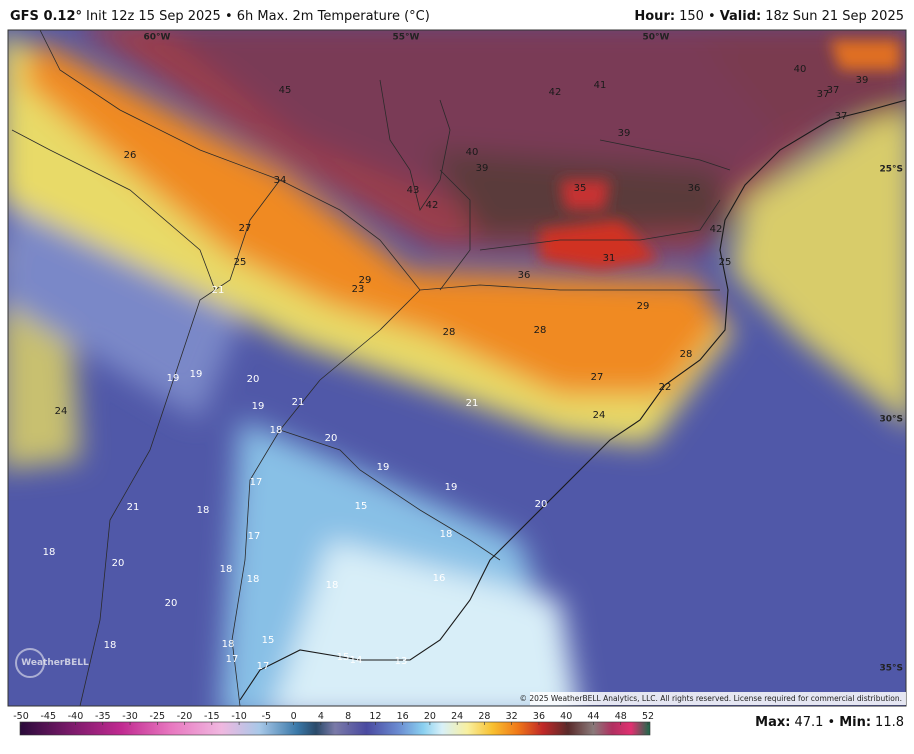  Describe the element at coordinates (484, 716) in the screenshot. I see `colorbar-tick-label: 28` at that location.